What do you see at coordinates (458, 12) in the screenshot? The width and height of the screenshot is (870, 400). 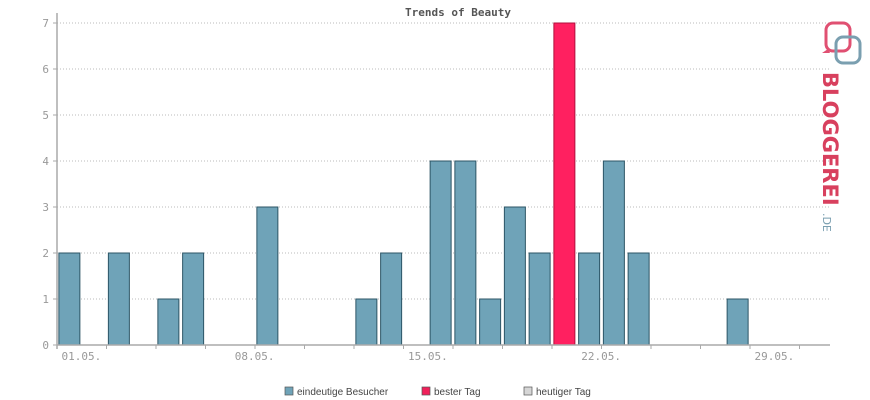 I see `chart-title: Trends of Beauty` at bounding box center [458, 12].